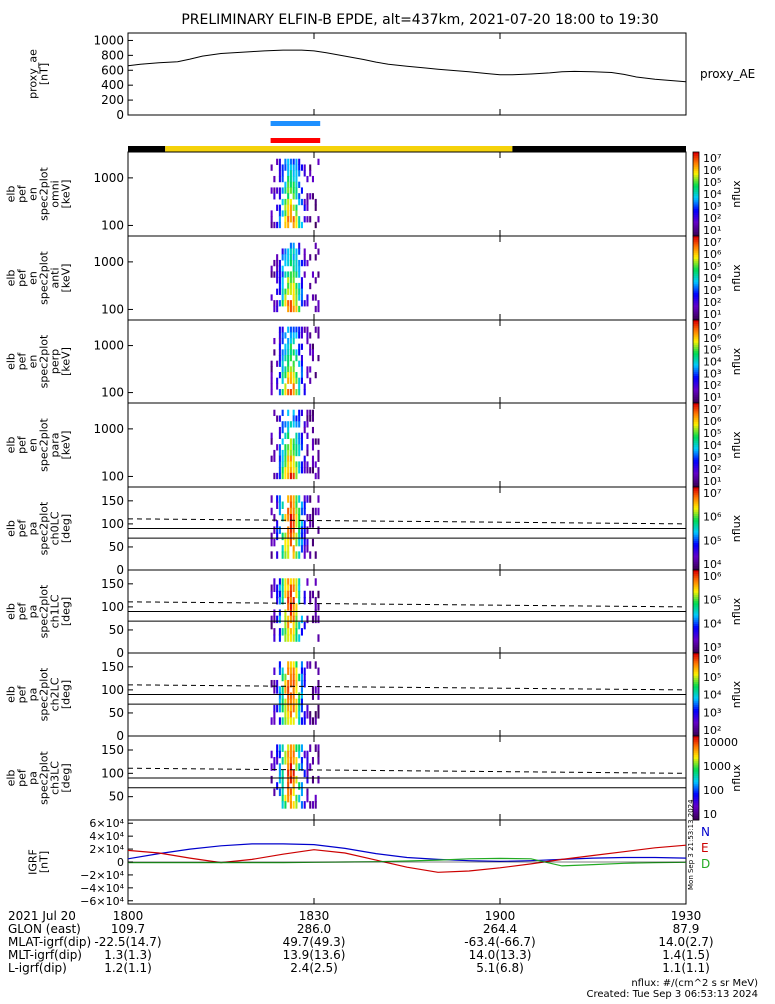  What do you see at coordinates (11, 611) in the screenshot?
I see `ch1LC-ylabel-line: elb` at bounding box center [11, 611].